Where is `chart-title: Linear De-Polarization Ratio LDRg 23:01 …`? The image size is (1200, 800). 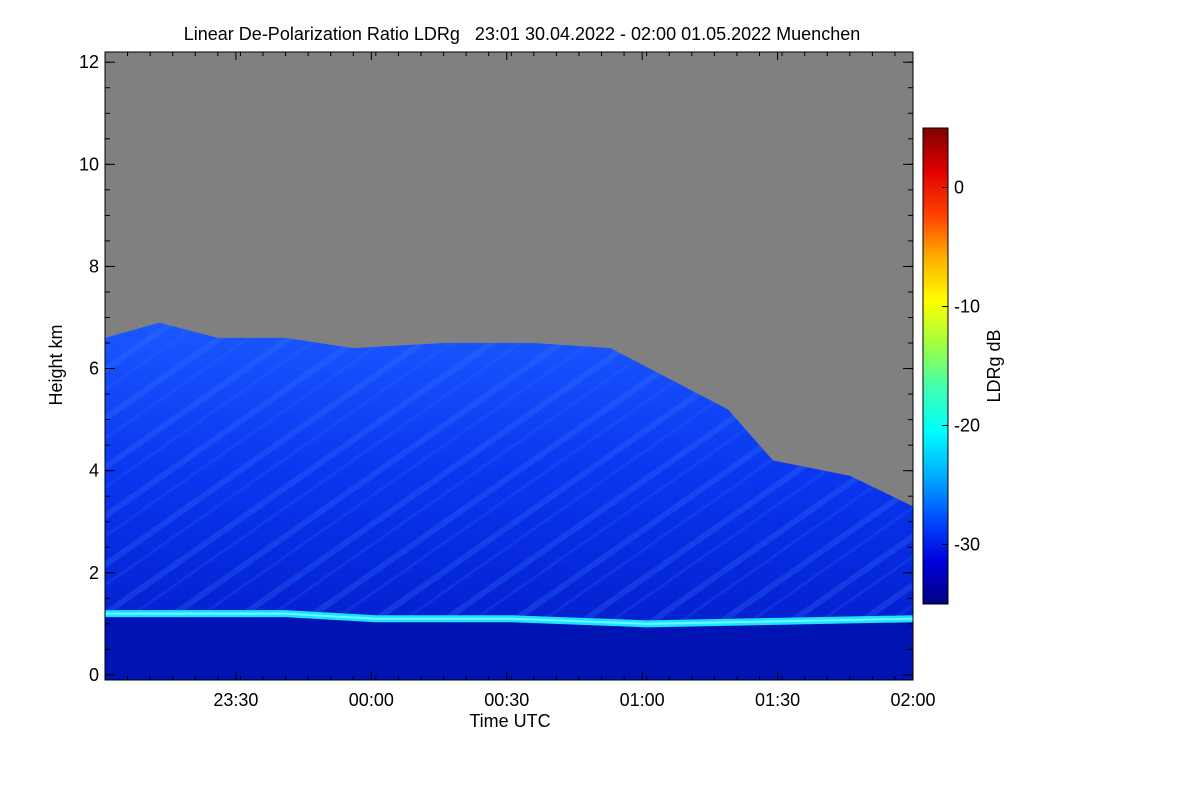 chart-title: Linear De-Polarization Ratio LDRg 23:01 … is located at coordinates (522, 34).